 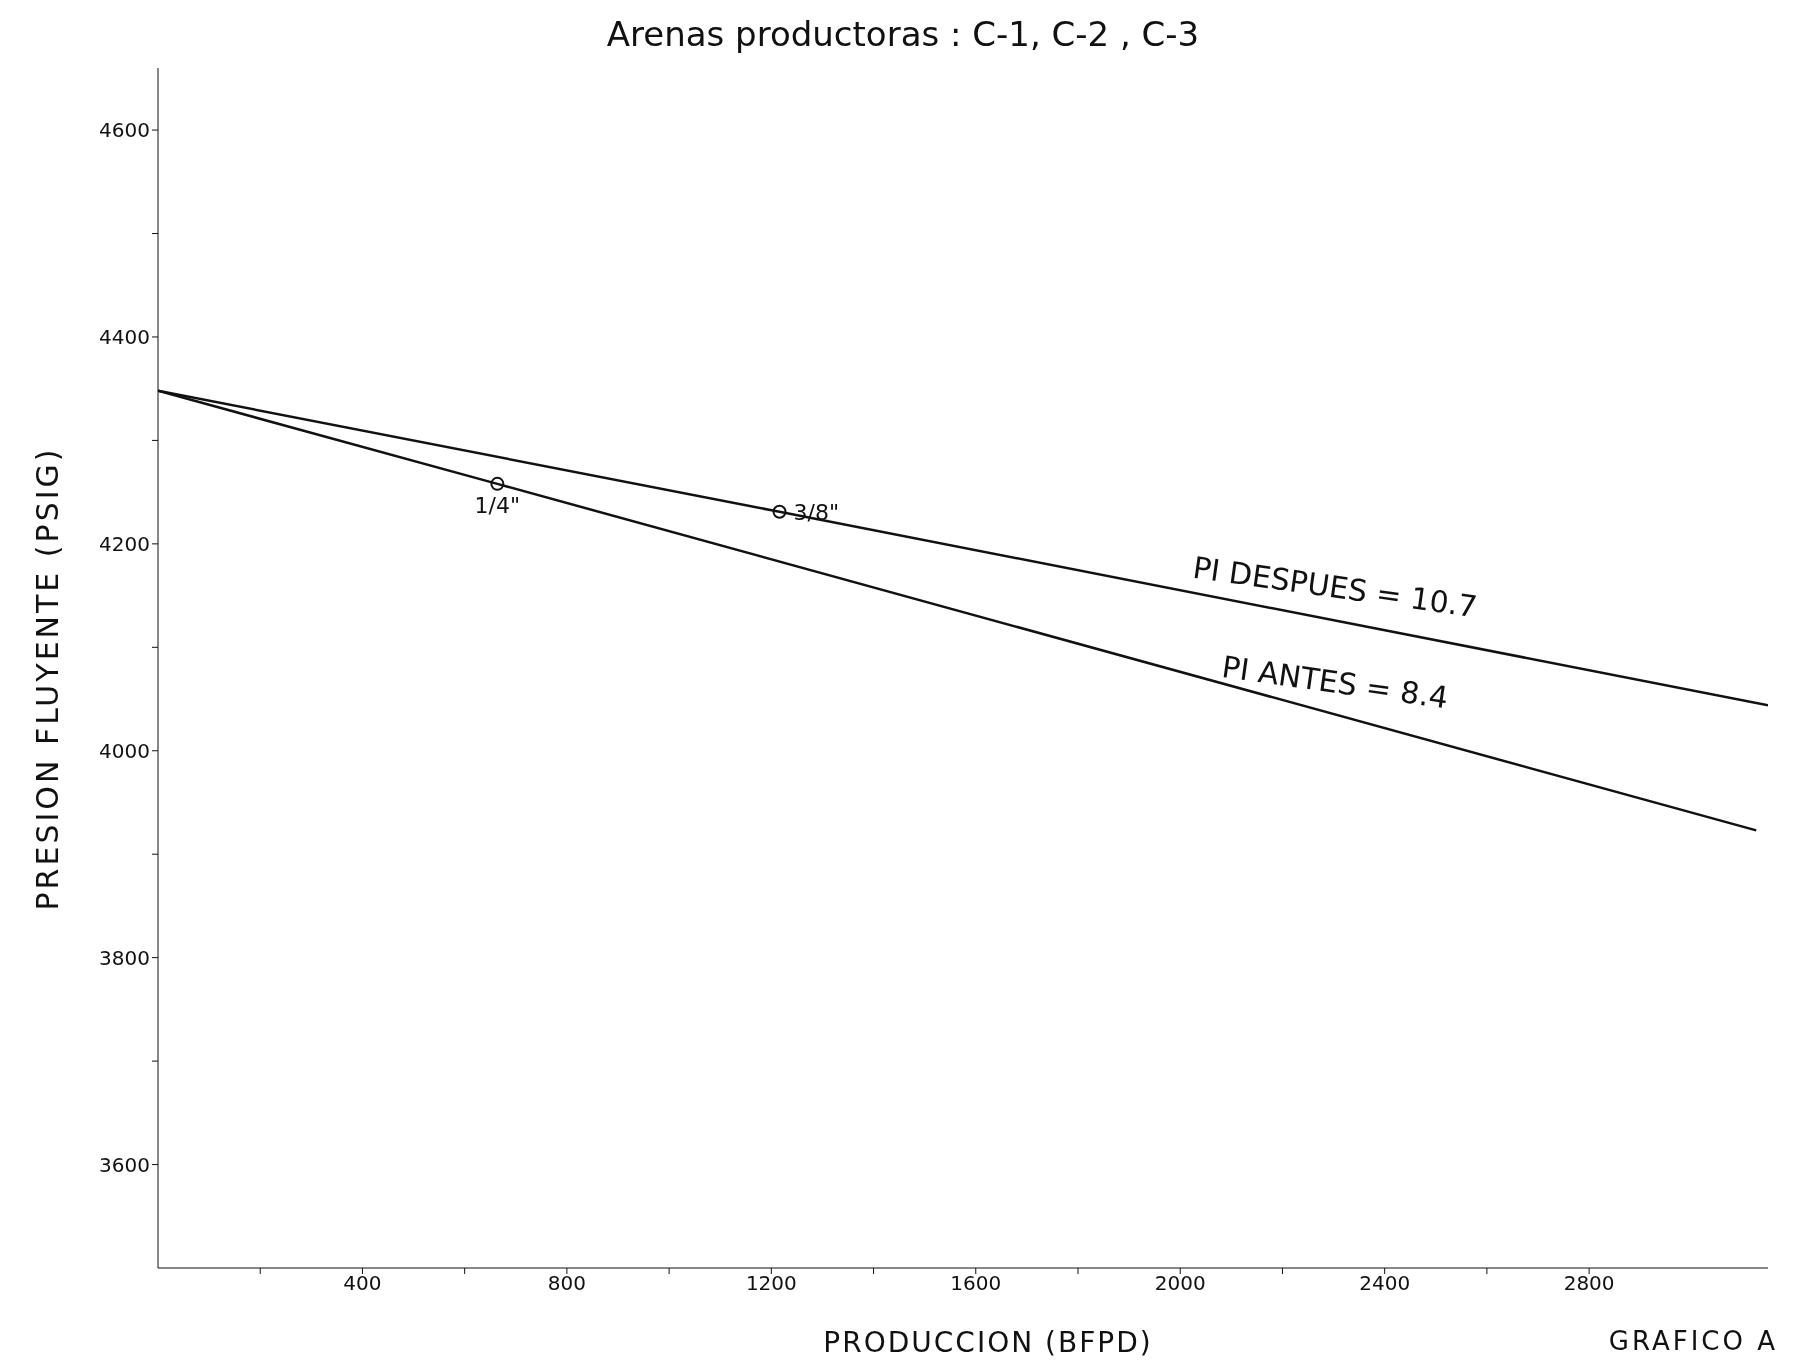 I want to click on y-tick-label: 4000, so click(x=124, y=750).